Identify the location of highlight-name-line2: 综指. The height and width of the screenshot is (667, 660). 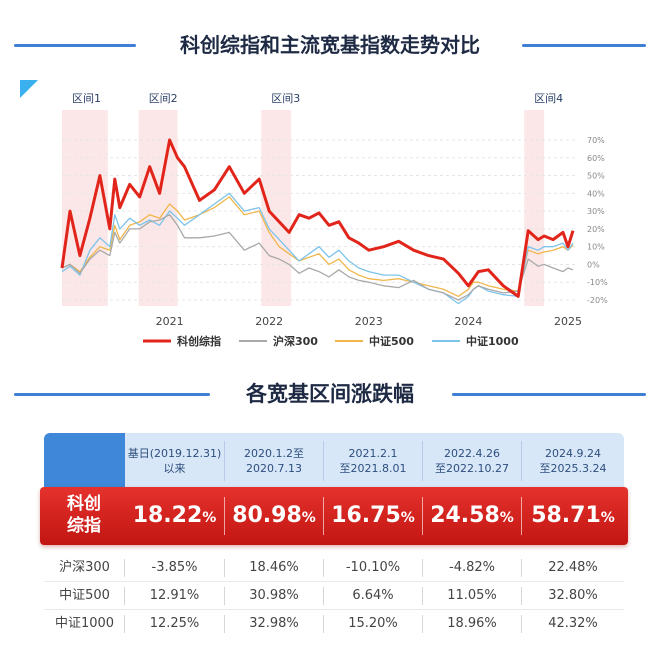
(84, 526).